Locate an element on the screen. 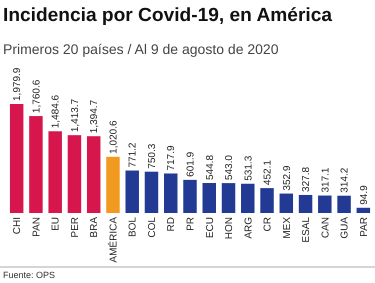  data-label: 1,394.7 is located at coordinates (94, 116).